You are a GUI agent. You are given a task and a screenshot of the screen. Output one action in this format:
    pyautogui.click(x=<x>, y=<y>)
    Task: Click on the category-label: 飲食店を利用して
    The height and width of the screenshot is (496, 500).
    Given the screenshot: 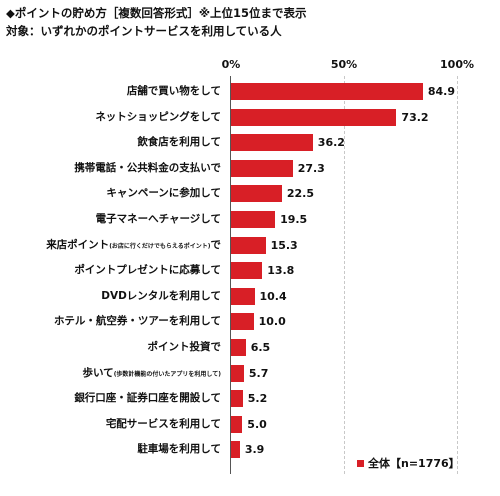 What is the action you would take?
    pyautogui.click(x=179, y=142)
    